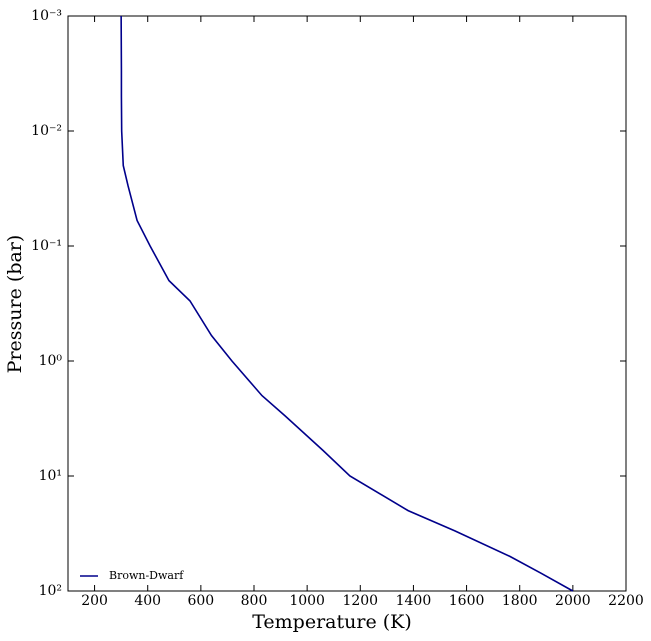 The height and width of the screenshot is (641, 651). What do you see at coordinates (414, 601) in the screenshot?
I see `x-tick-label: 1400` at bounding box center [414, 601].